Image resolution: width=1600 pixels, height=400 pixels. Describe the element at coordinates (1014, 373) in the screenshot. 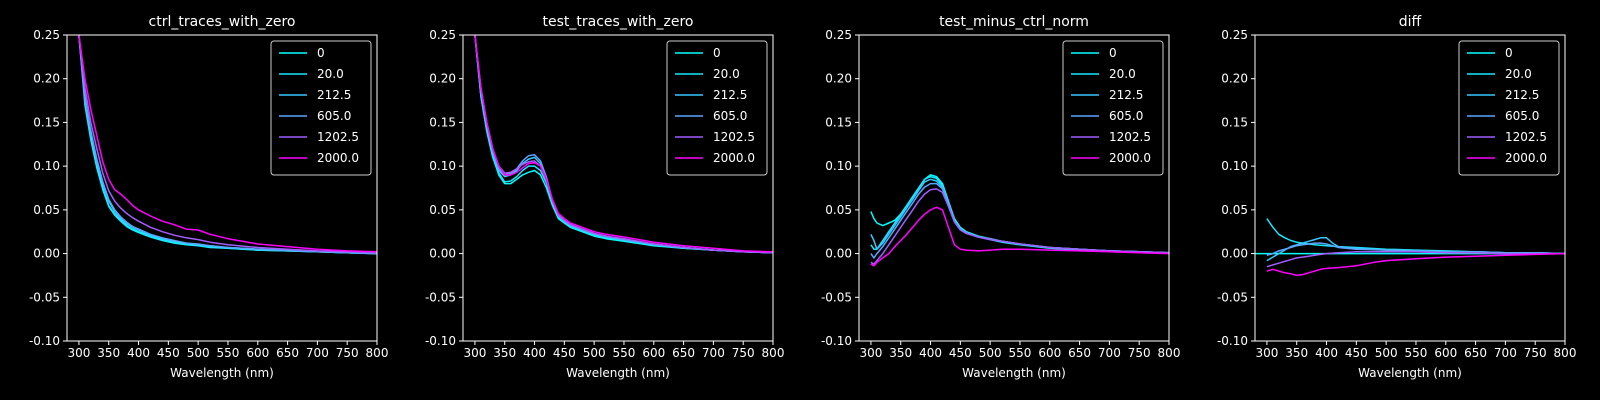

I see `x-axis-label: Wavelength (nm)` at that location.